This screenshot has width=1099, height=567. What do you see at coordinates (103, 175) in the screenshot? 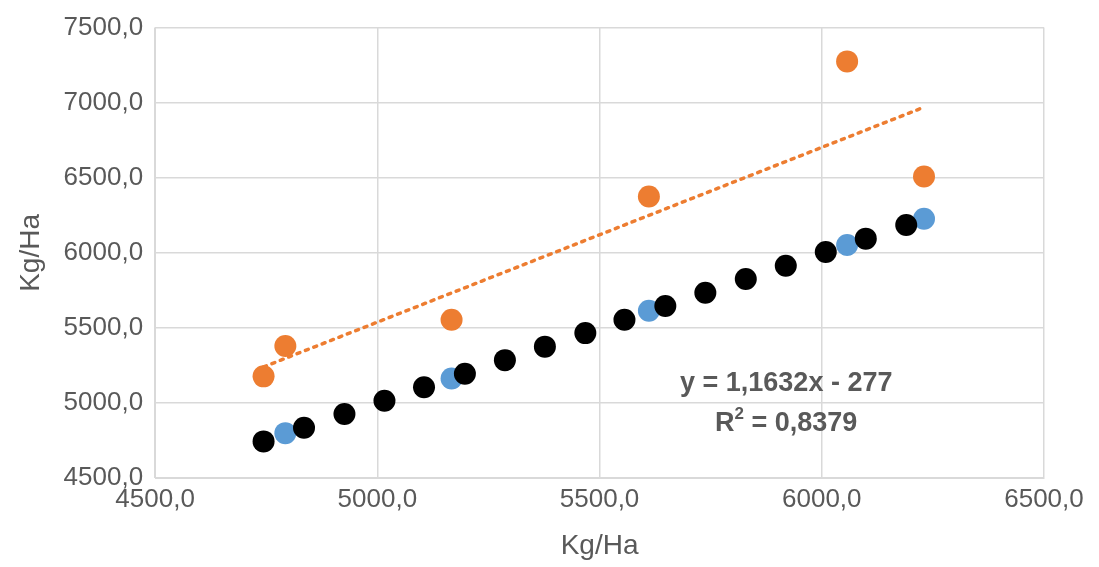
I see `y-tick-label: 6500,0` at bounding box center [103, 175].